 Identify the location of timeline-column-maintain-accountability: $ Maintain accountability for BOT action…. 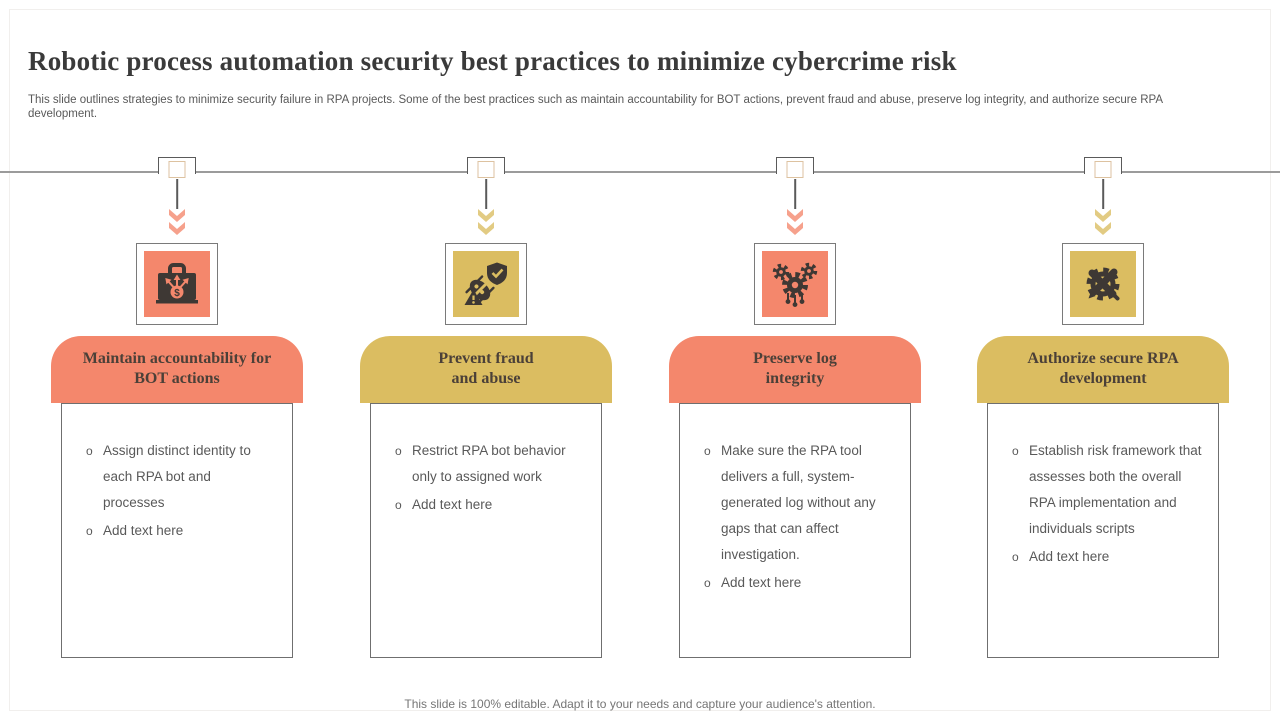
(177, 420).